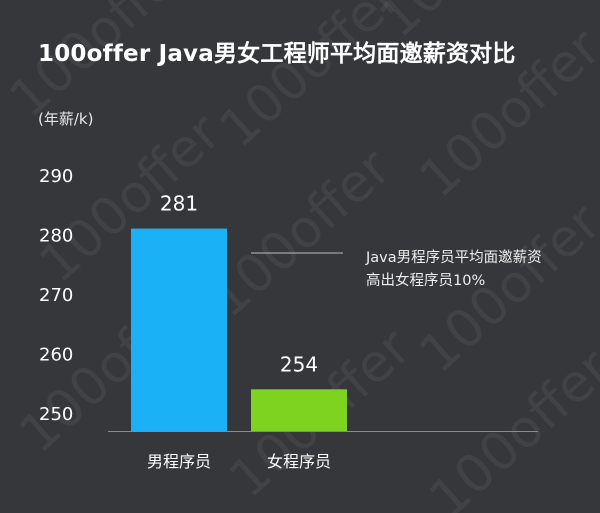 This screenshot has height=513, width=600. Describe the element at coordinates (239, 284) in the screenshot. I see `data-labels: 281 254` at that location.